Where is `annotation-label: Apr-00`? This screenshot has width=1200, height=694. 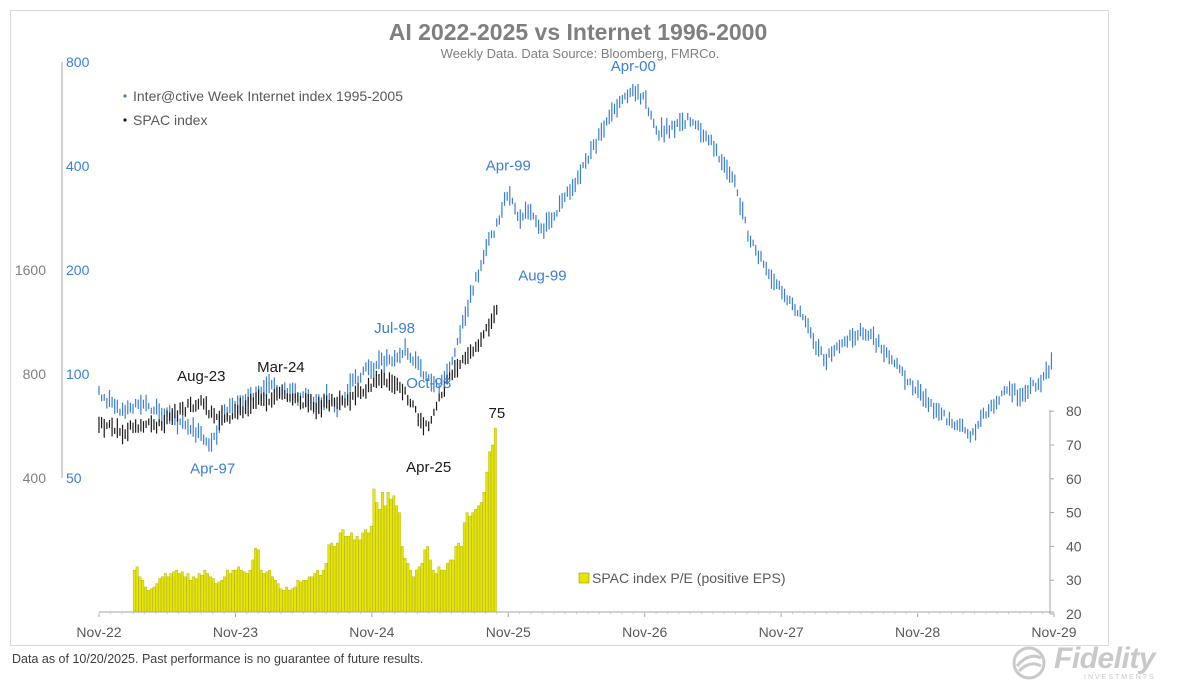
annotation-label: Apr-00 is located at coordinates (633, 66).